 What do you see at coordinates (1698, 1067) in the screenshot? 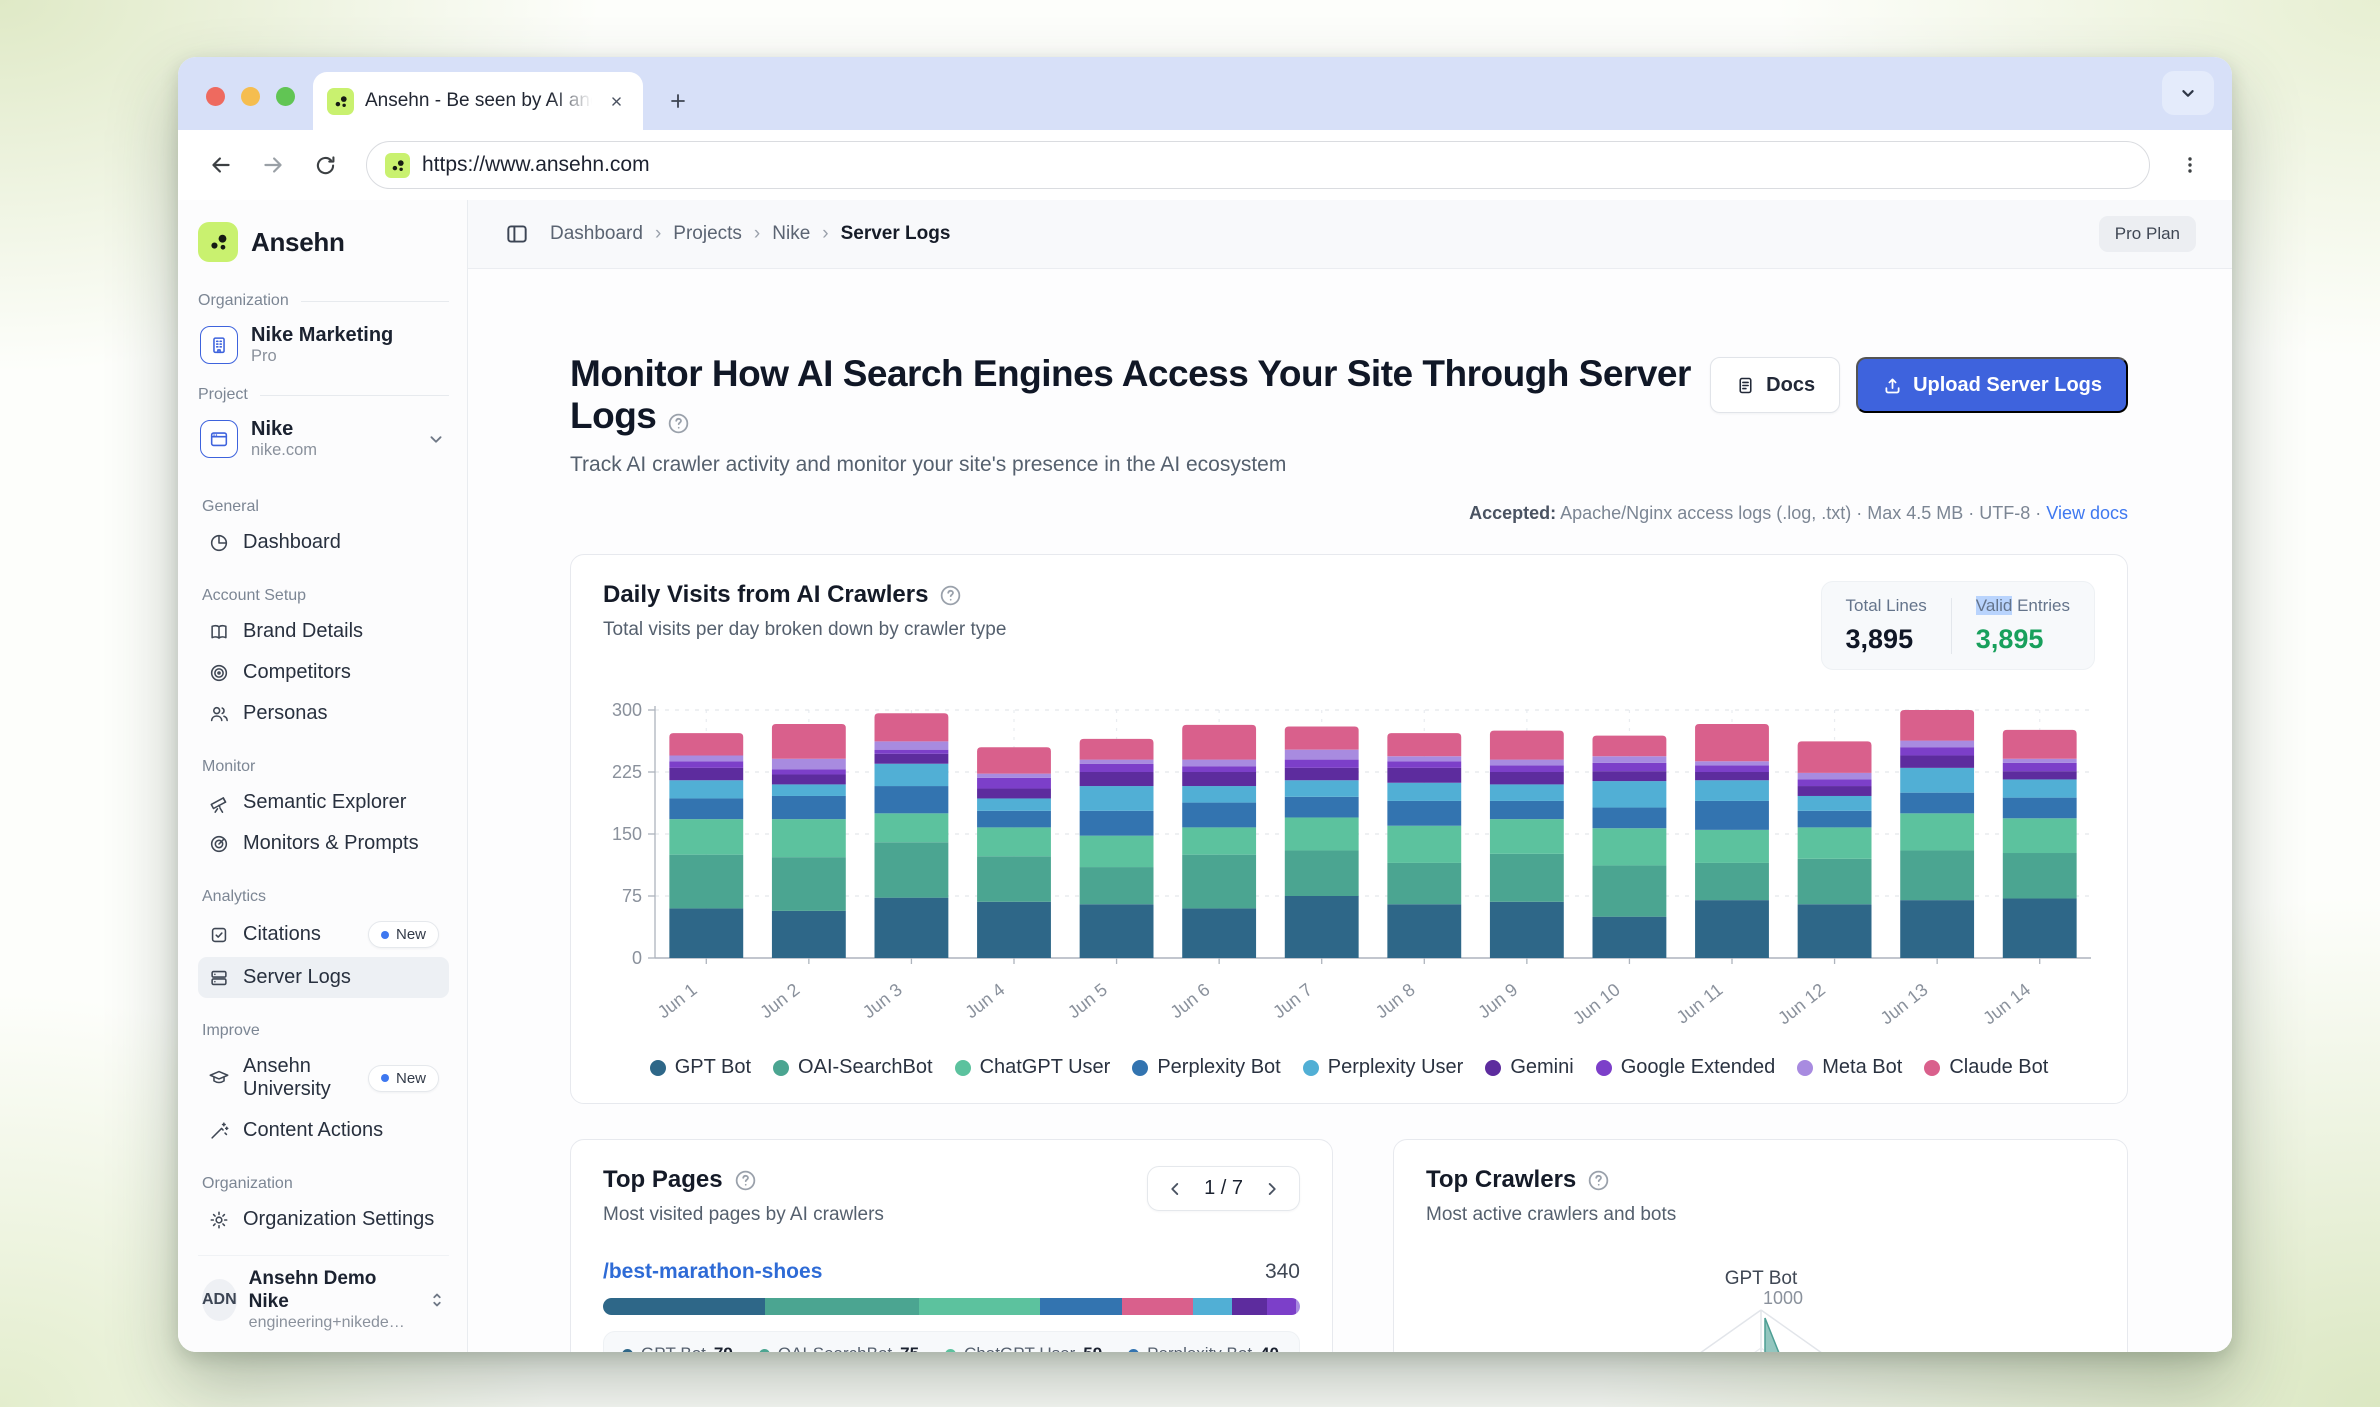
I see `legend-label: Google Extended` at bounding box center [1698, 1067].